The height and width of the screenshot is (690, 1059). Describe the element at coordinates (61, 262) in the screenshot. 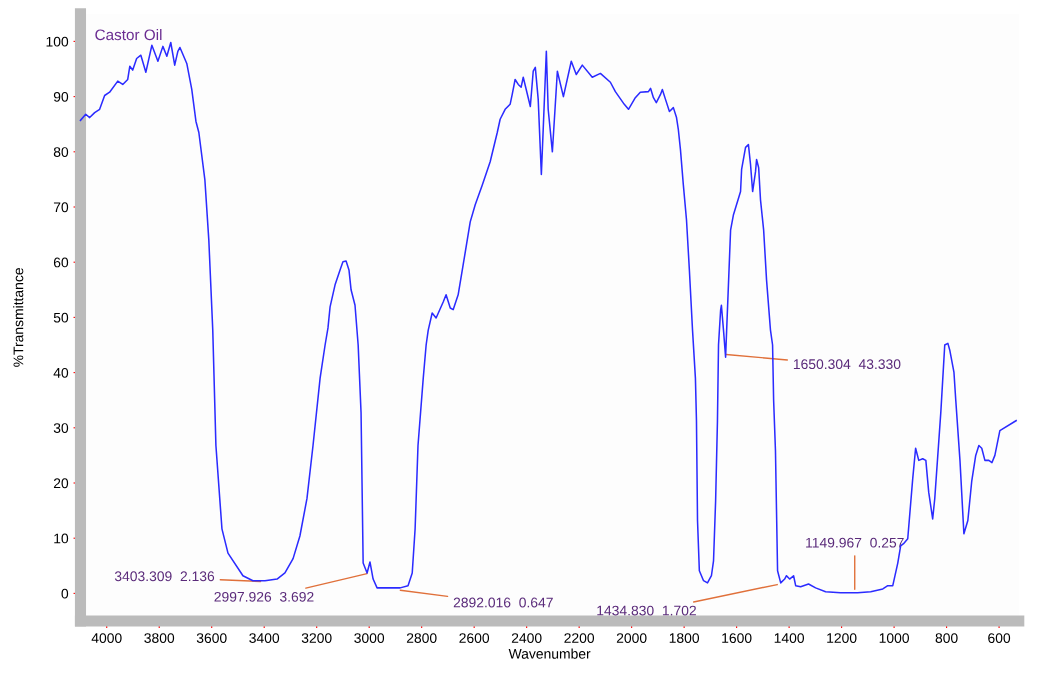

I see `y-tick-label: 60` at that location.